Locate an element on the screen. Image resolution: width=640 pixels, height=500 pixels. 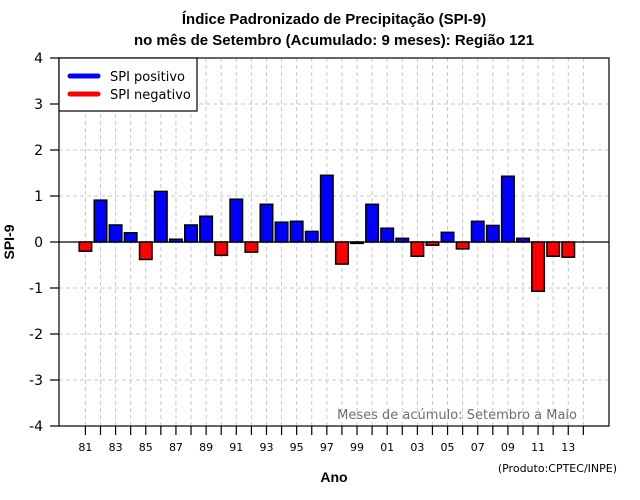
legend-label-positive: SPI positivo is located at coordinates (147, 77).